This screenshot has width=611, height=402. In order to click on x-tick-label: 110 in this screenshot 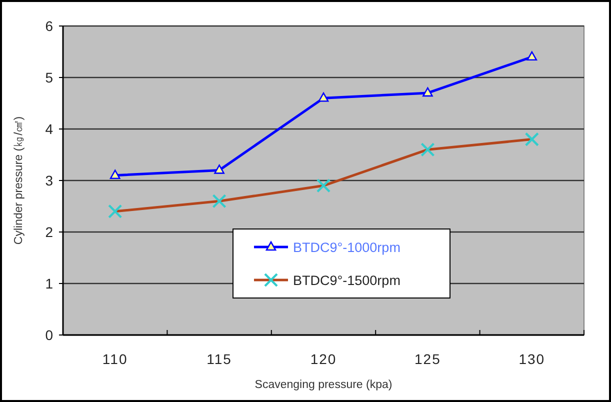, I will do `click(115, 359)`.